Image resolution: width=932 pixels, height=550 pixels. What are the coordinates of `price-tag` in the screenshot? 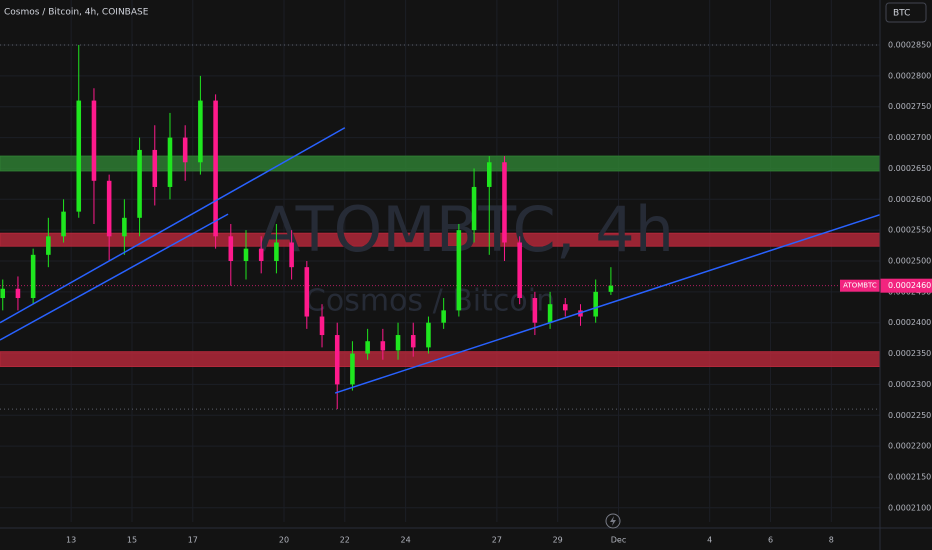 It's located at (906, 285).